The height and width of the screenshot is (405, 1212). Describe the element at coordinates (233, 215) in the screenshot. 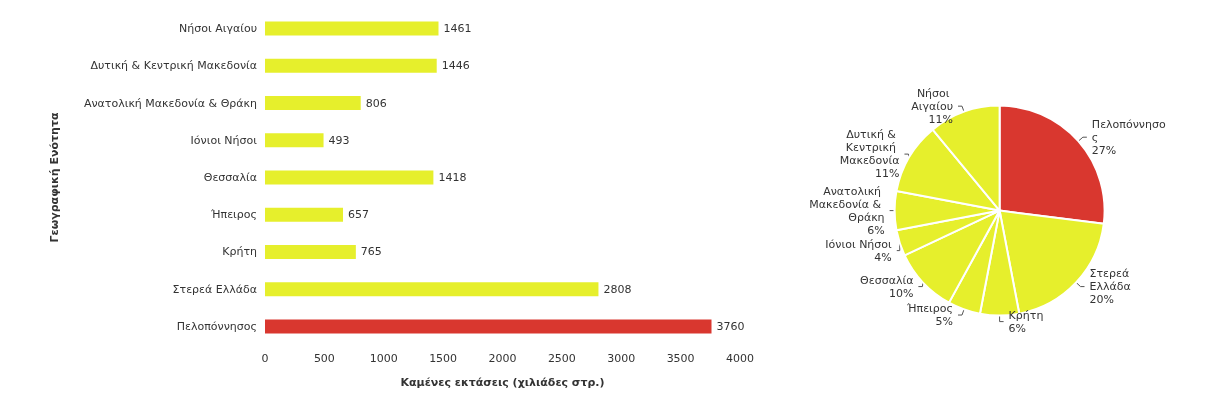

I see `y-tick-label: Ήπειρος` at that location.